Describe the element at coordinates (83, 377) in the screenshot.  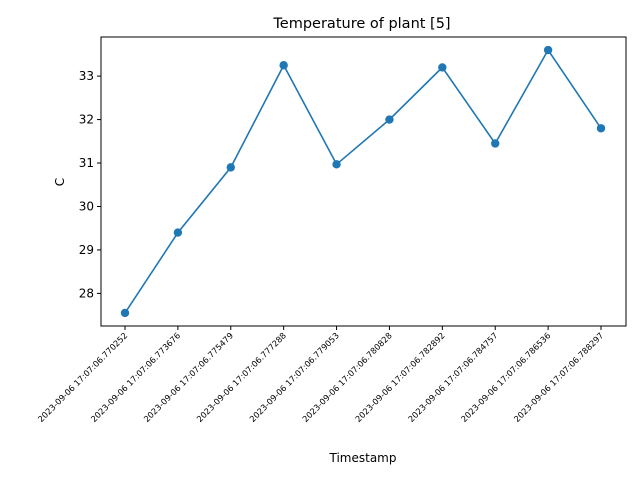
I see `x-tick-label: 2023-09-06 17:07:06.770252` at that location.